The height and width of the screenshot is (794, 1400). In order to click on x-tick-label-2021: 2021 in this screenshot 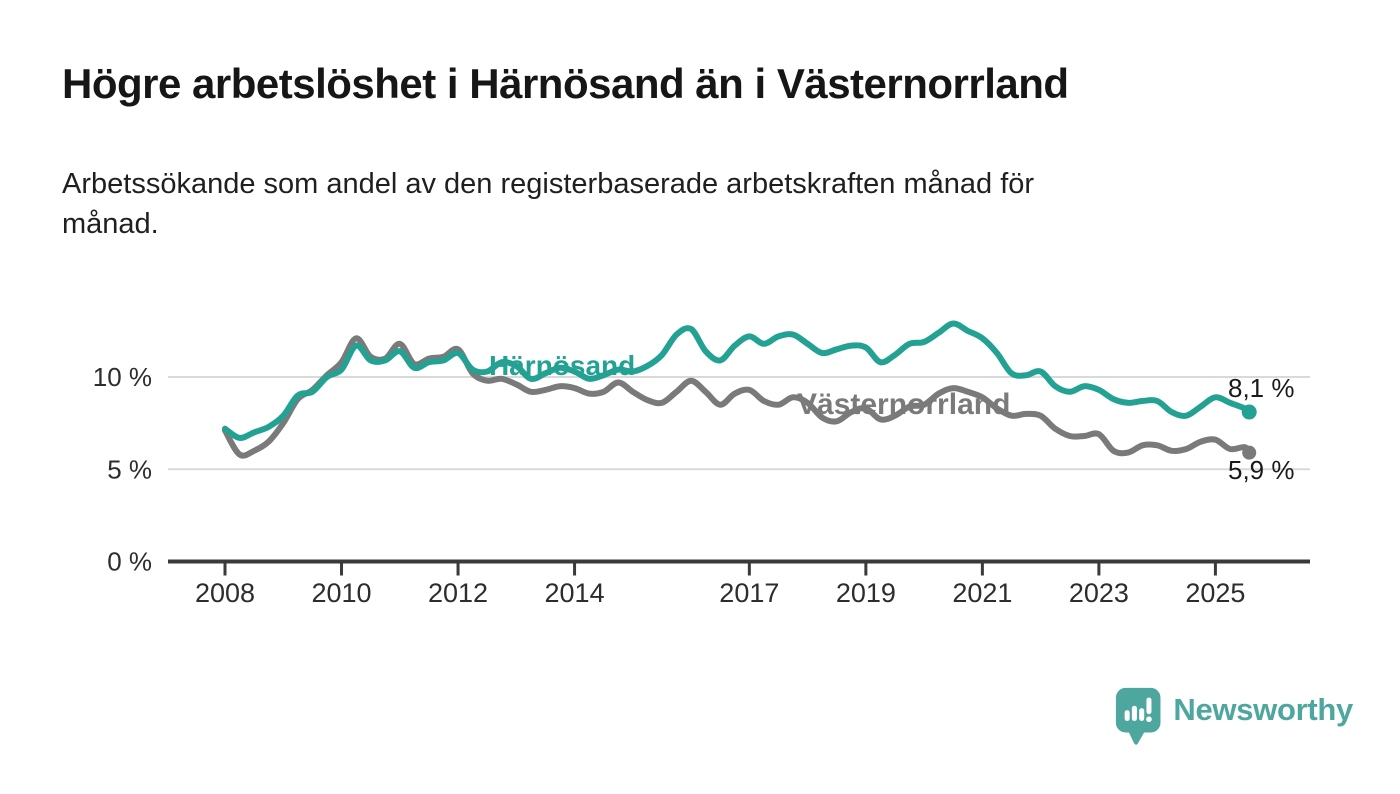, I will do `click(982, 593)`.